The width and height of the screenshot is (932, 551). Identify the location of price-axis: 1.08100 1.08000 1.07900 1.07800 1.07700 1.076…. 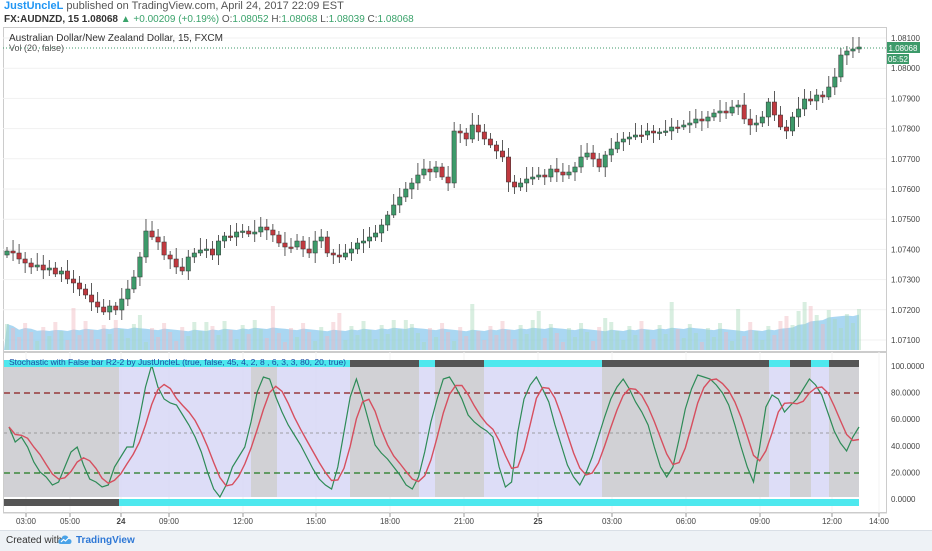
(905, 189).